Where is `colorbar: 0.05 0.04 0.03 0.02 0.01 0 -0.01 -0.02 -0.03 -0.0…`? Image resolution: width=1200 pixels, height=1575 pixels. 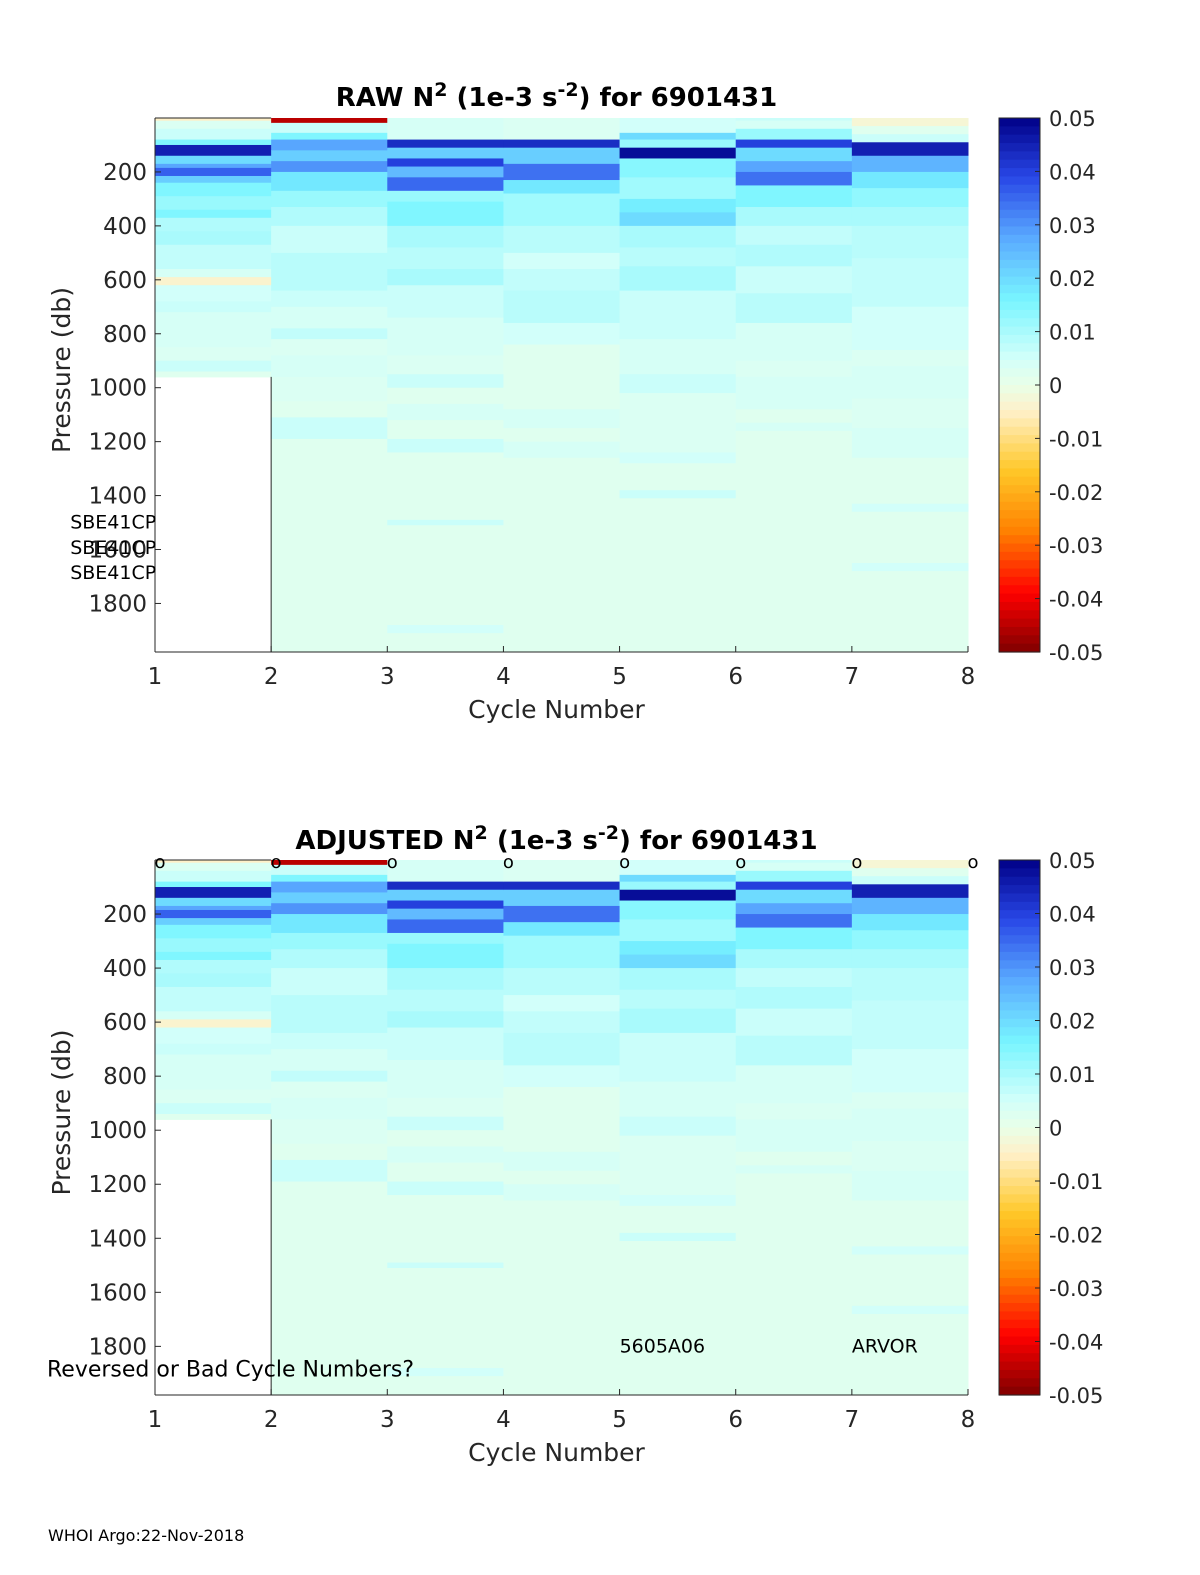 colorbar: 0.05 0.04 0.03 0.02 0.01 0 -0.01 -0.02 -0.03 -0.0… is located at coordinates (1050, 1128).